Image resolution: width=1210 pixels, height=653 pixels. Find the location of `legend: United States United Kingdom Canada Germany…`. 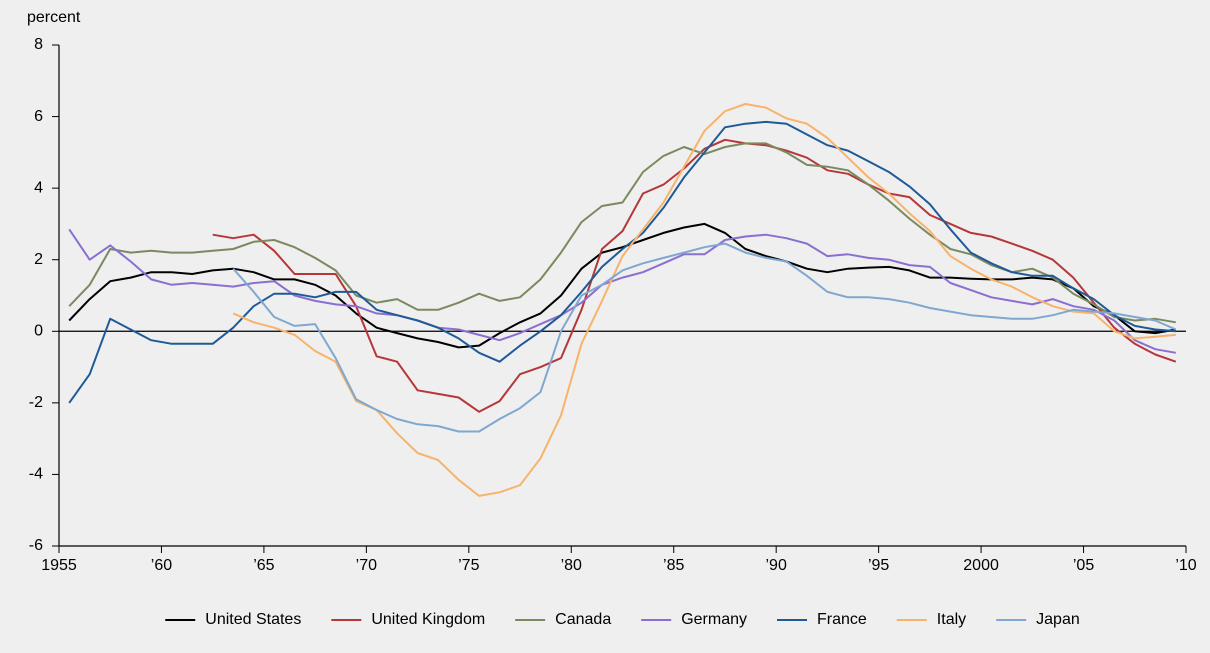

legend: United States United Kingdom Canada Germany… is located at coordinates (622, 619).